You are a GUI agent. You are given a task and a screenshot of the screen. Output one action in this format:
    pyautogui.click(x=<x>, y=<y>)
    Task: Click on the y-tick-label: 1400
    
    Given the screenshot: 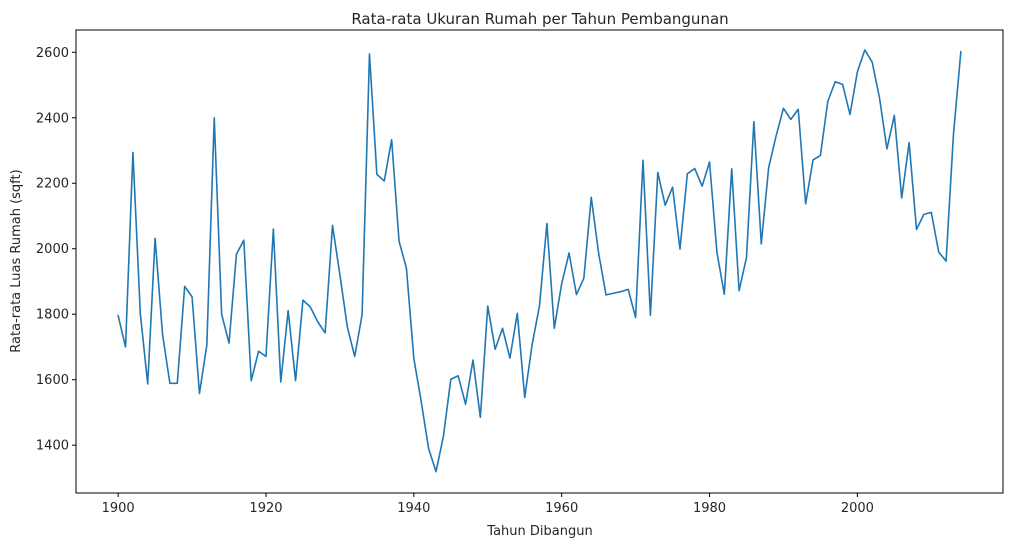 What is the action you would take?
    pyautogui.click(x=52, y=446)
    